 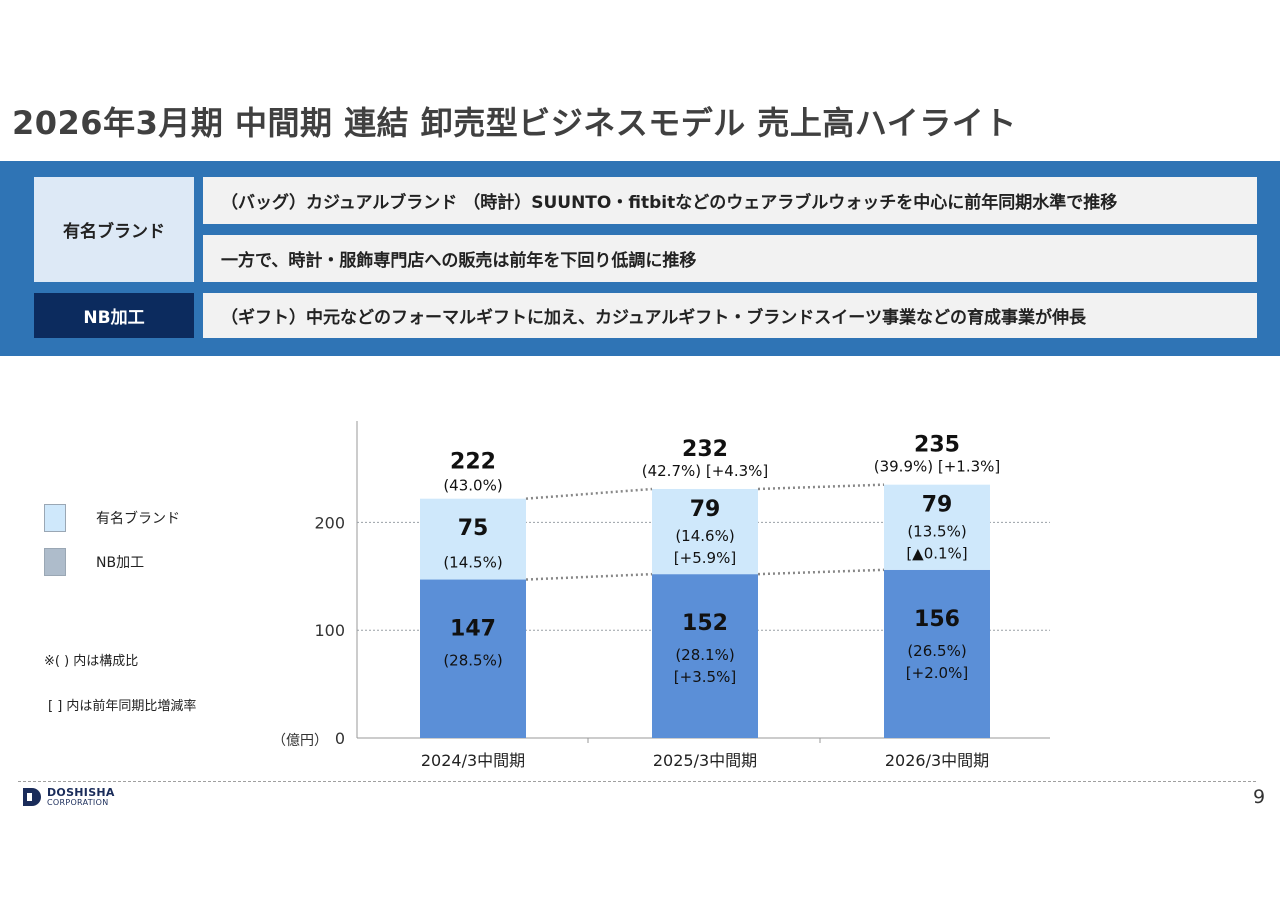 What do you see at coordinates (705, 677) in the screenshot?
I see `nb-growth-label: [+3.5%]` at bounding box center [705, 677].